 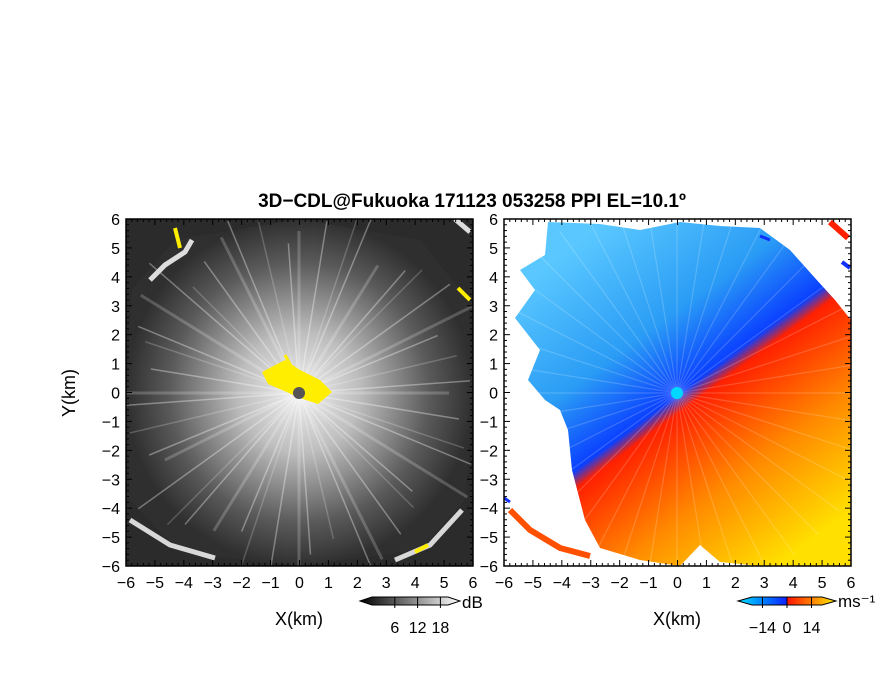 I want to click on left-colorbar-tick-label: 18, so click(x=441, y=628).